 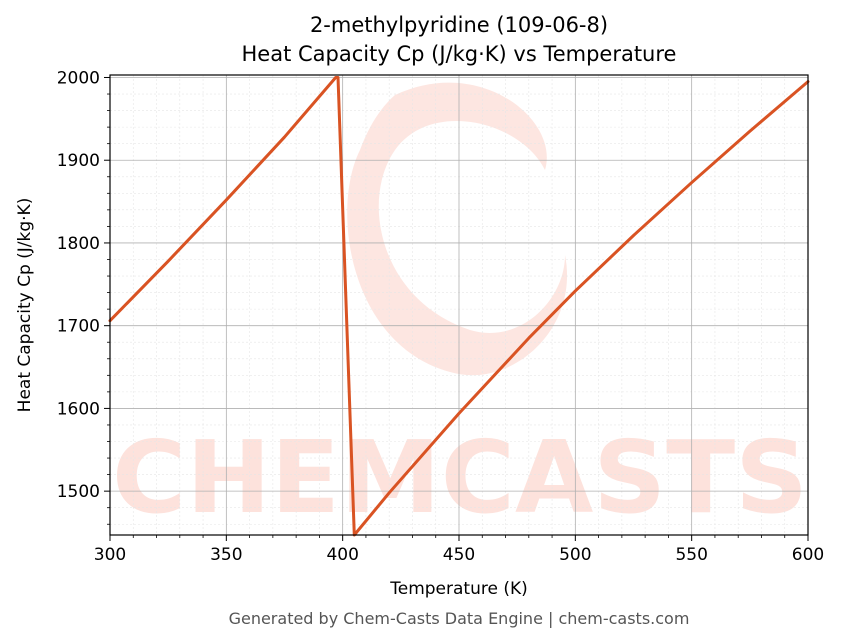 What do you see at coordinates (458, 589) in the screenshot?
I see `x-axis-label: Temperature (K)` at bounding box center [458, 589].